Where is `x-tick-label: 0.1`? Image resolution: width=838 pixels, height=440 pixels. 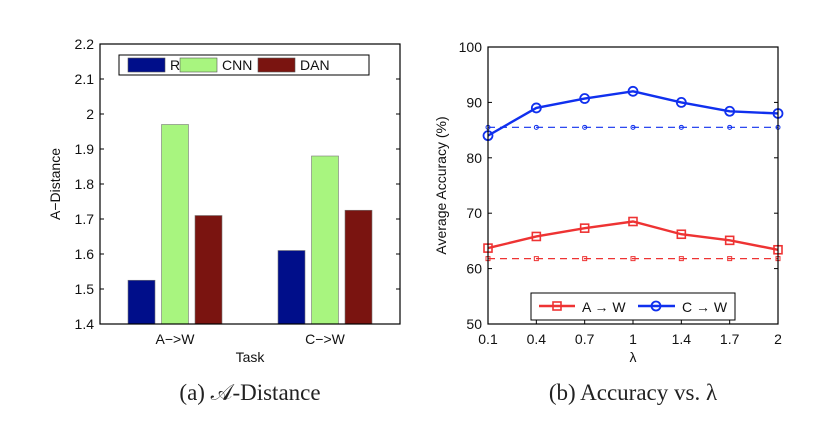 x-tick-label: 0.1 is located at coordinates (488, 339).